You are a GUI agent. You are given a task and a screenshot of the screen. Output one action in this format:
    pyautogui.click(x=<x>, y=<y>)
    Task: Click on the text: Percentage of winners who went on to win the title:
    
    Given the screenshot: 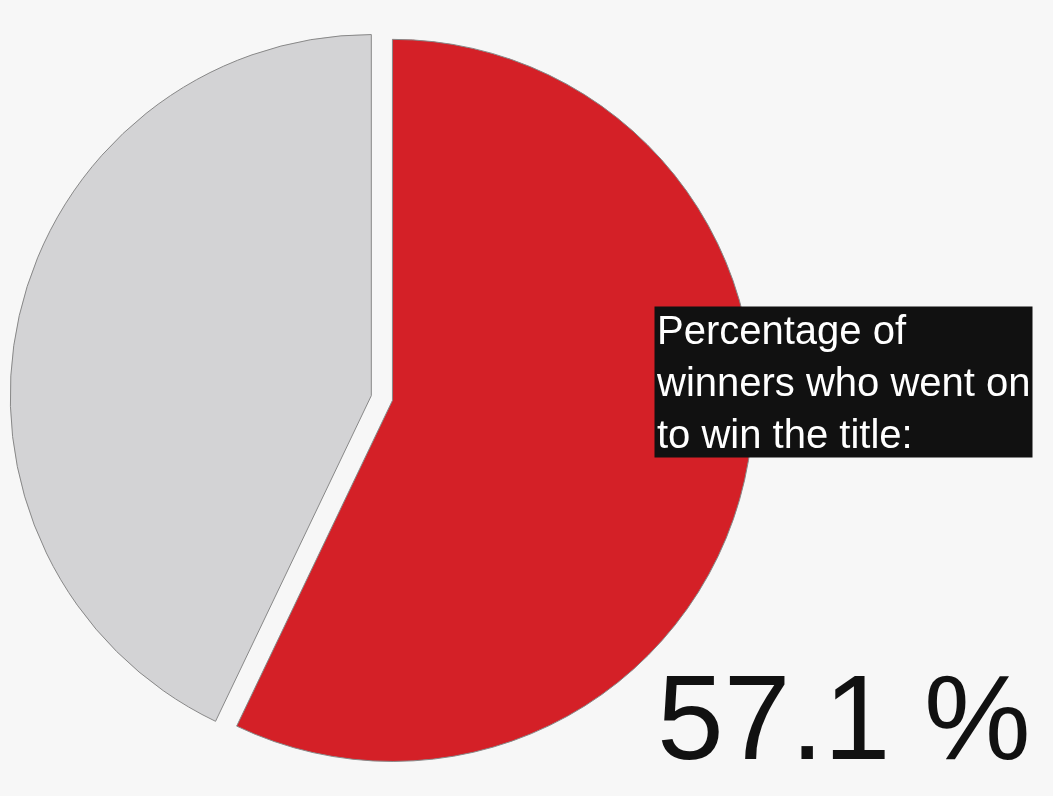 What is the action you would take?
    pyautogui.click(x=843, y=382)
    